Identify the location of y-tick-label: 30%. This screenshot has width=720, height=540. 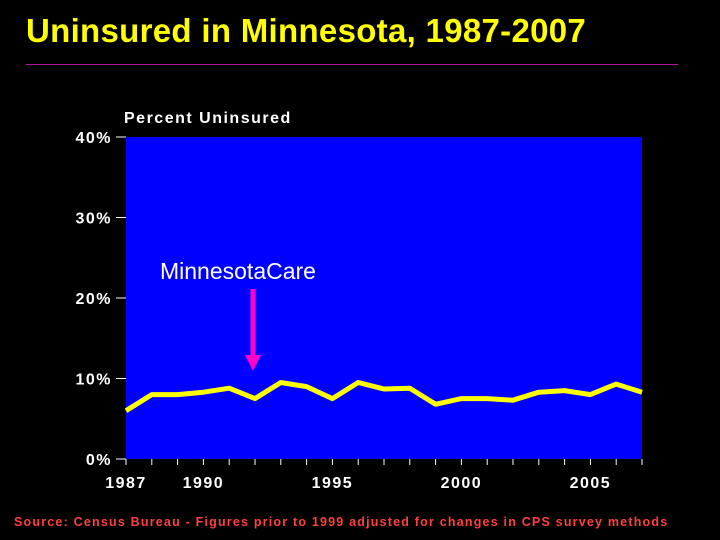
(93, 219).